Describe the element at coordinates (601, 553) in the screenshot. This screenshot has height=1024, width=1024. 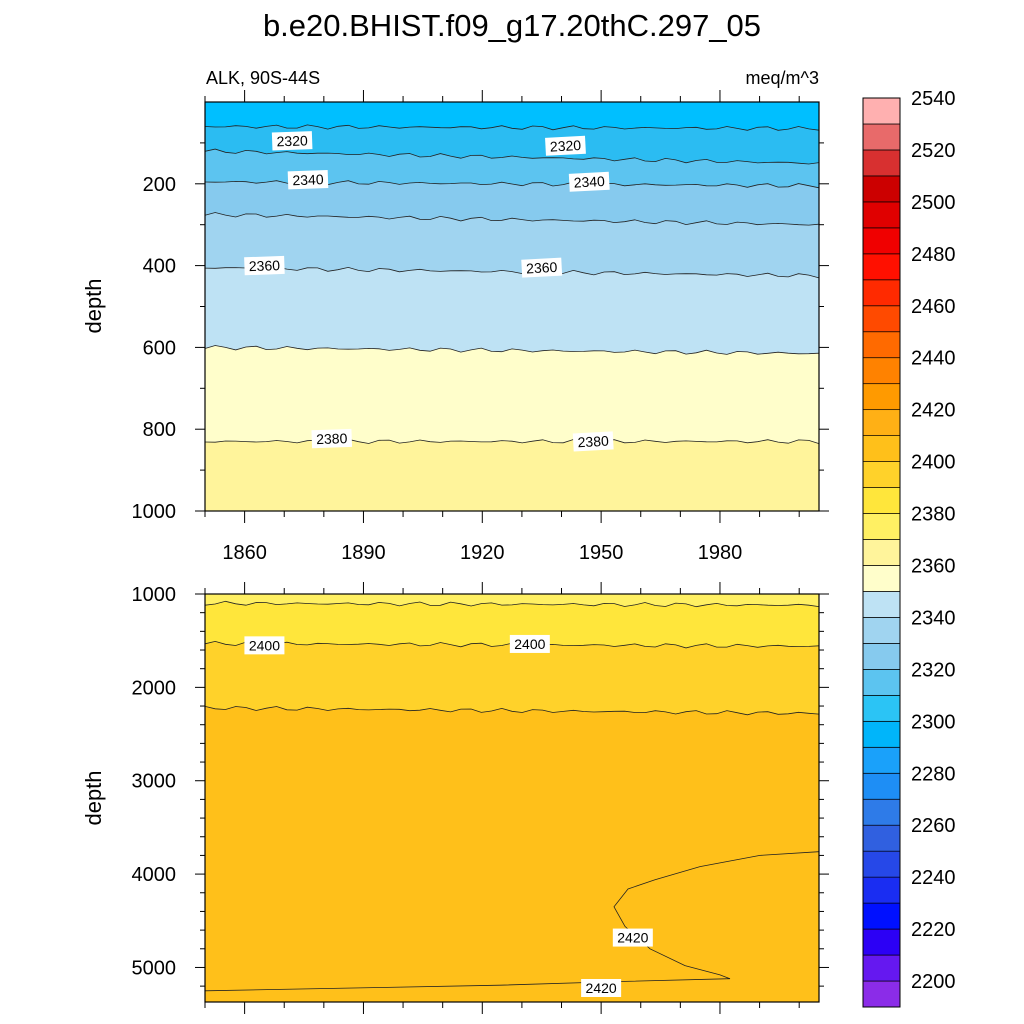
I see `upper-xtick-label: 1950` at that location.